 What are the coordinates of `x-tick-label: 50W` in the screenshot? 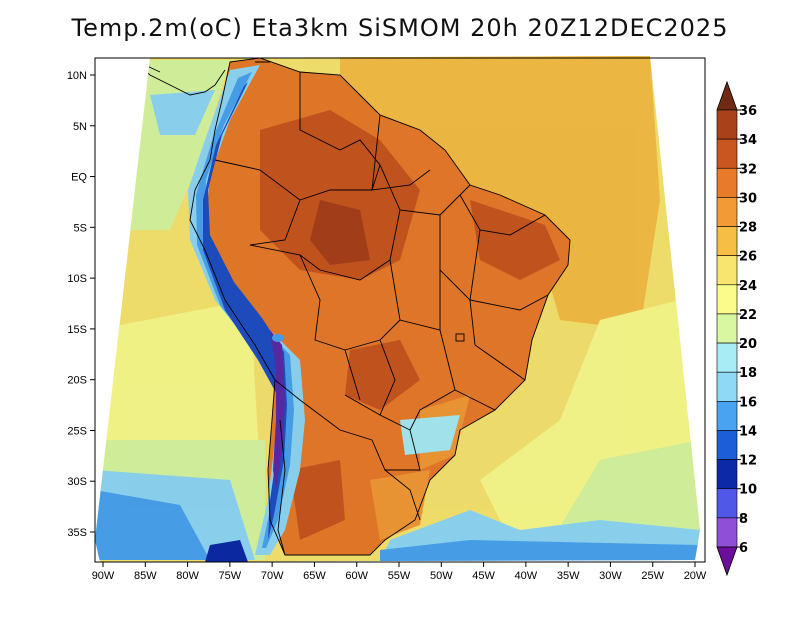 It's located at (441, 576).